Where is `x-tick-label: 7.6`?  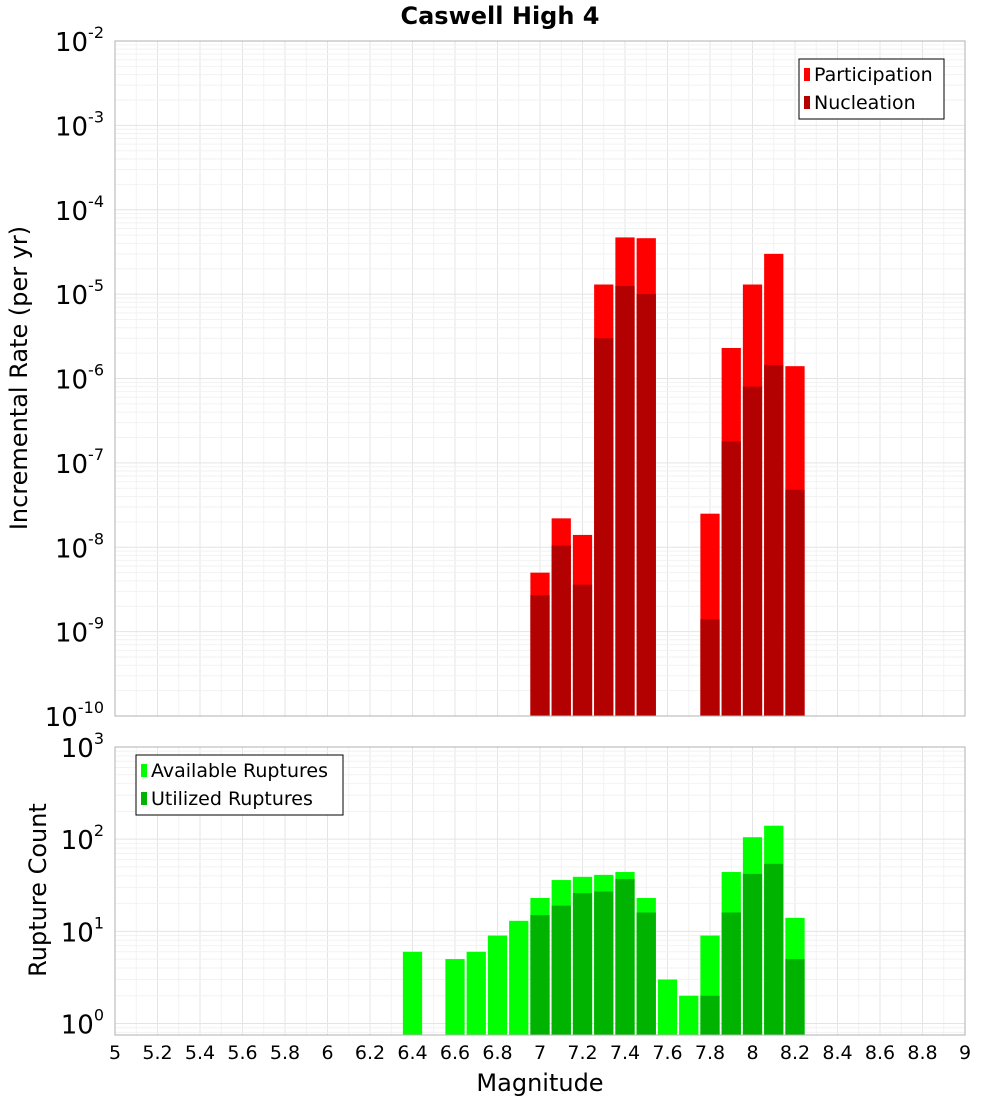 x-tick-label: 7.6 is located at coordinates (667, 1053).